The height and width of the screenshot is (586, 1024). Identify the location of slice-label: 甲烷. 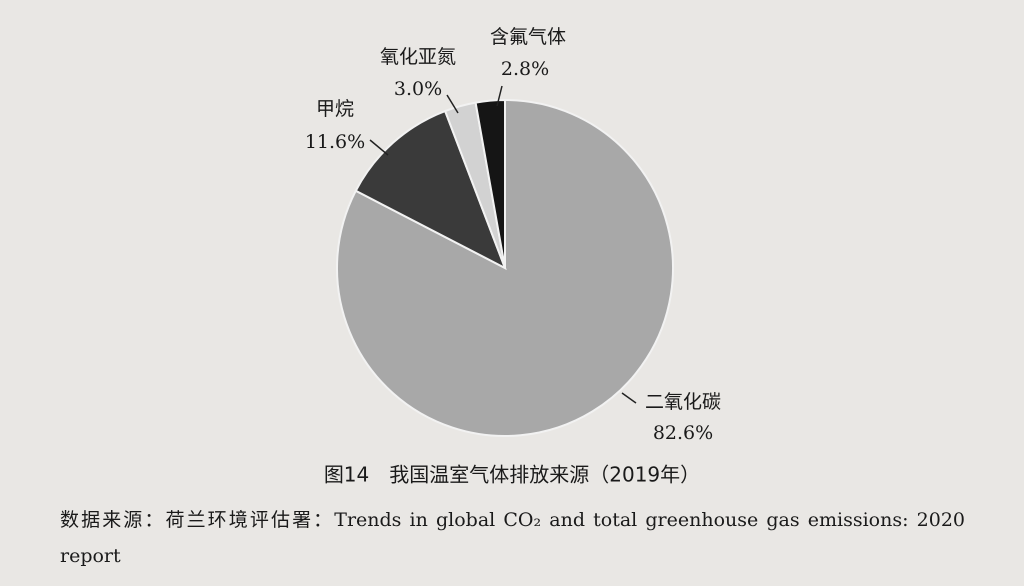
(335, 109).